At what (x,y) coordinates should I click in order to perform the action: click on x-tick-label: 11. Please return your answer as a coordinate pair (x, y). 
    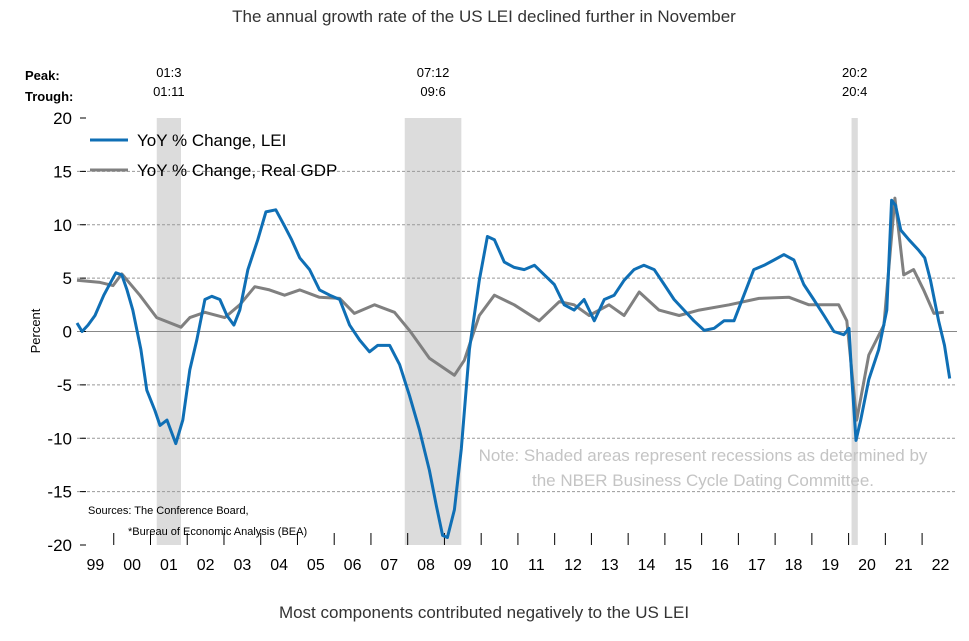
    Looking at the image, I should click on (536, 565).